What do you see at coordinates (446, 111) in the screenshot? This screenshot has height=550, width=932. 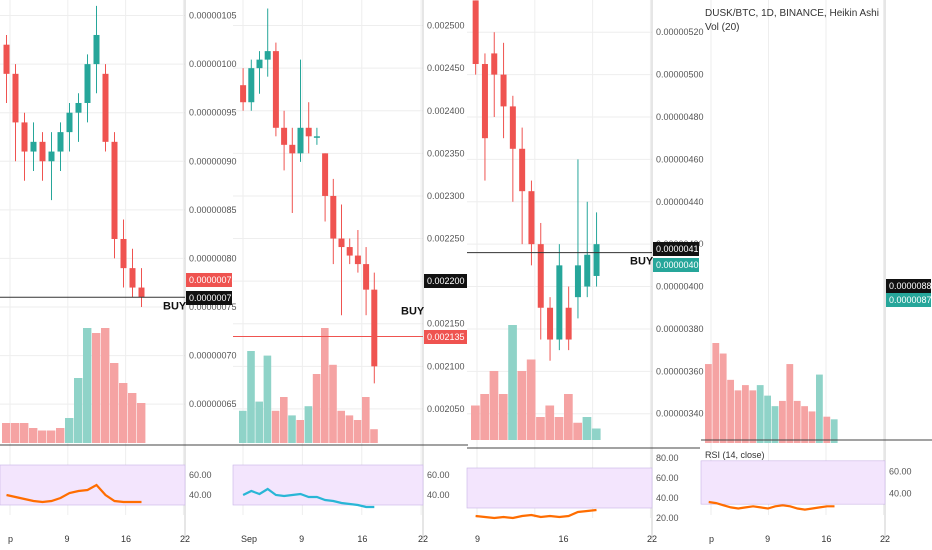 I see `y-tick-label: 0.002400` at bounding box center [446, 111].